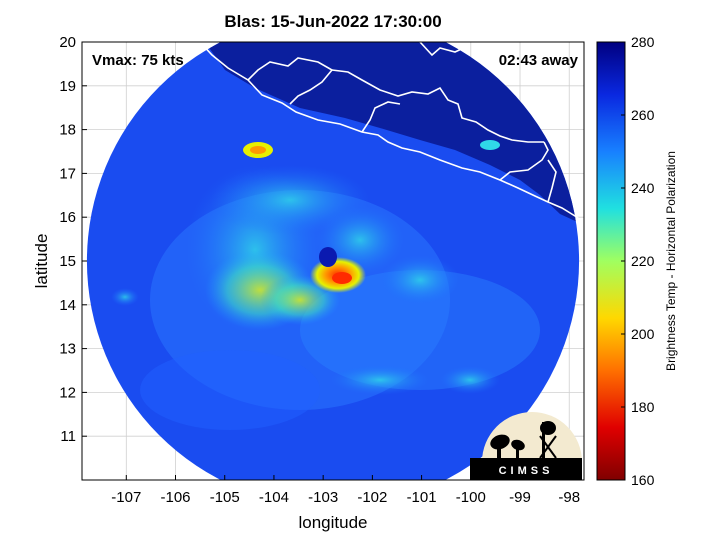 This screenshot has height=540, width=720. Describe the element at coordinates (41, 261) in the screenshot. I see `y-axis-label: latitude` at that location.